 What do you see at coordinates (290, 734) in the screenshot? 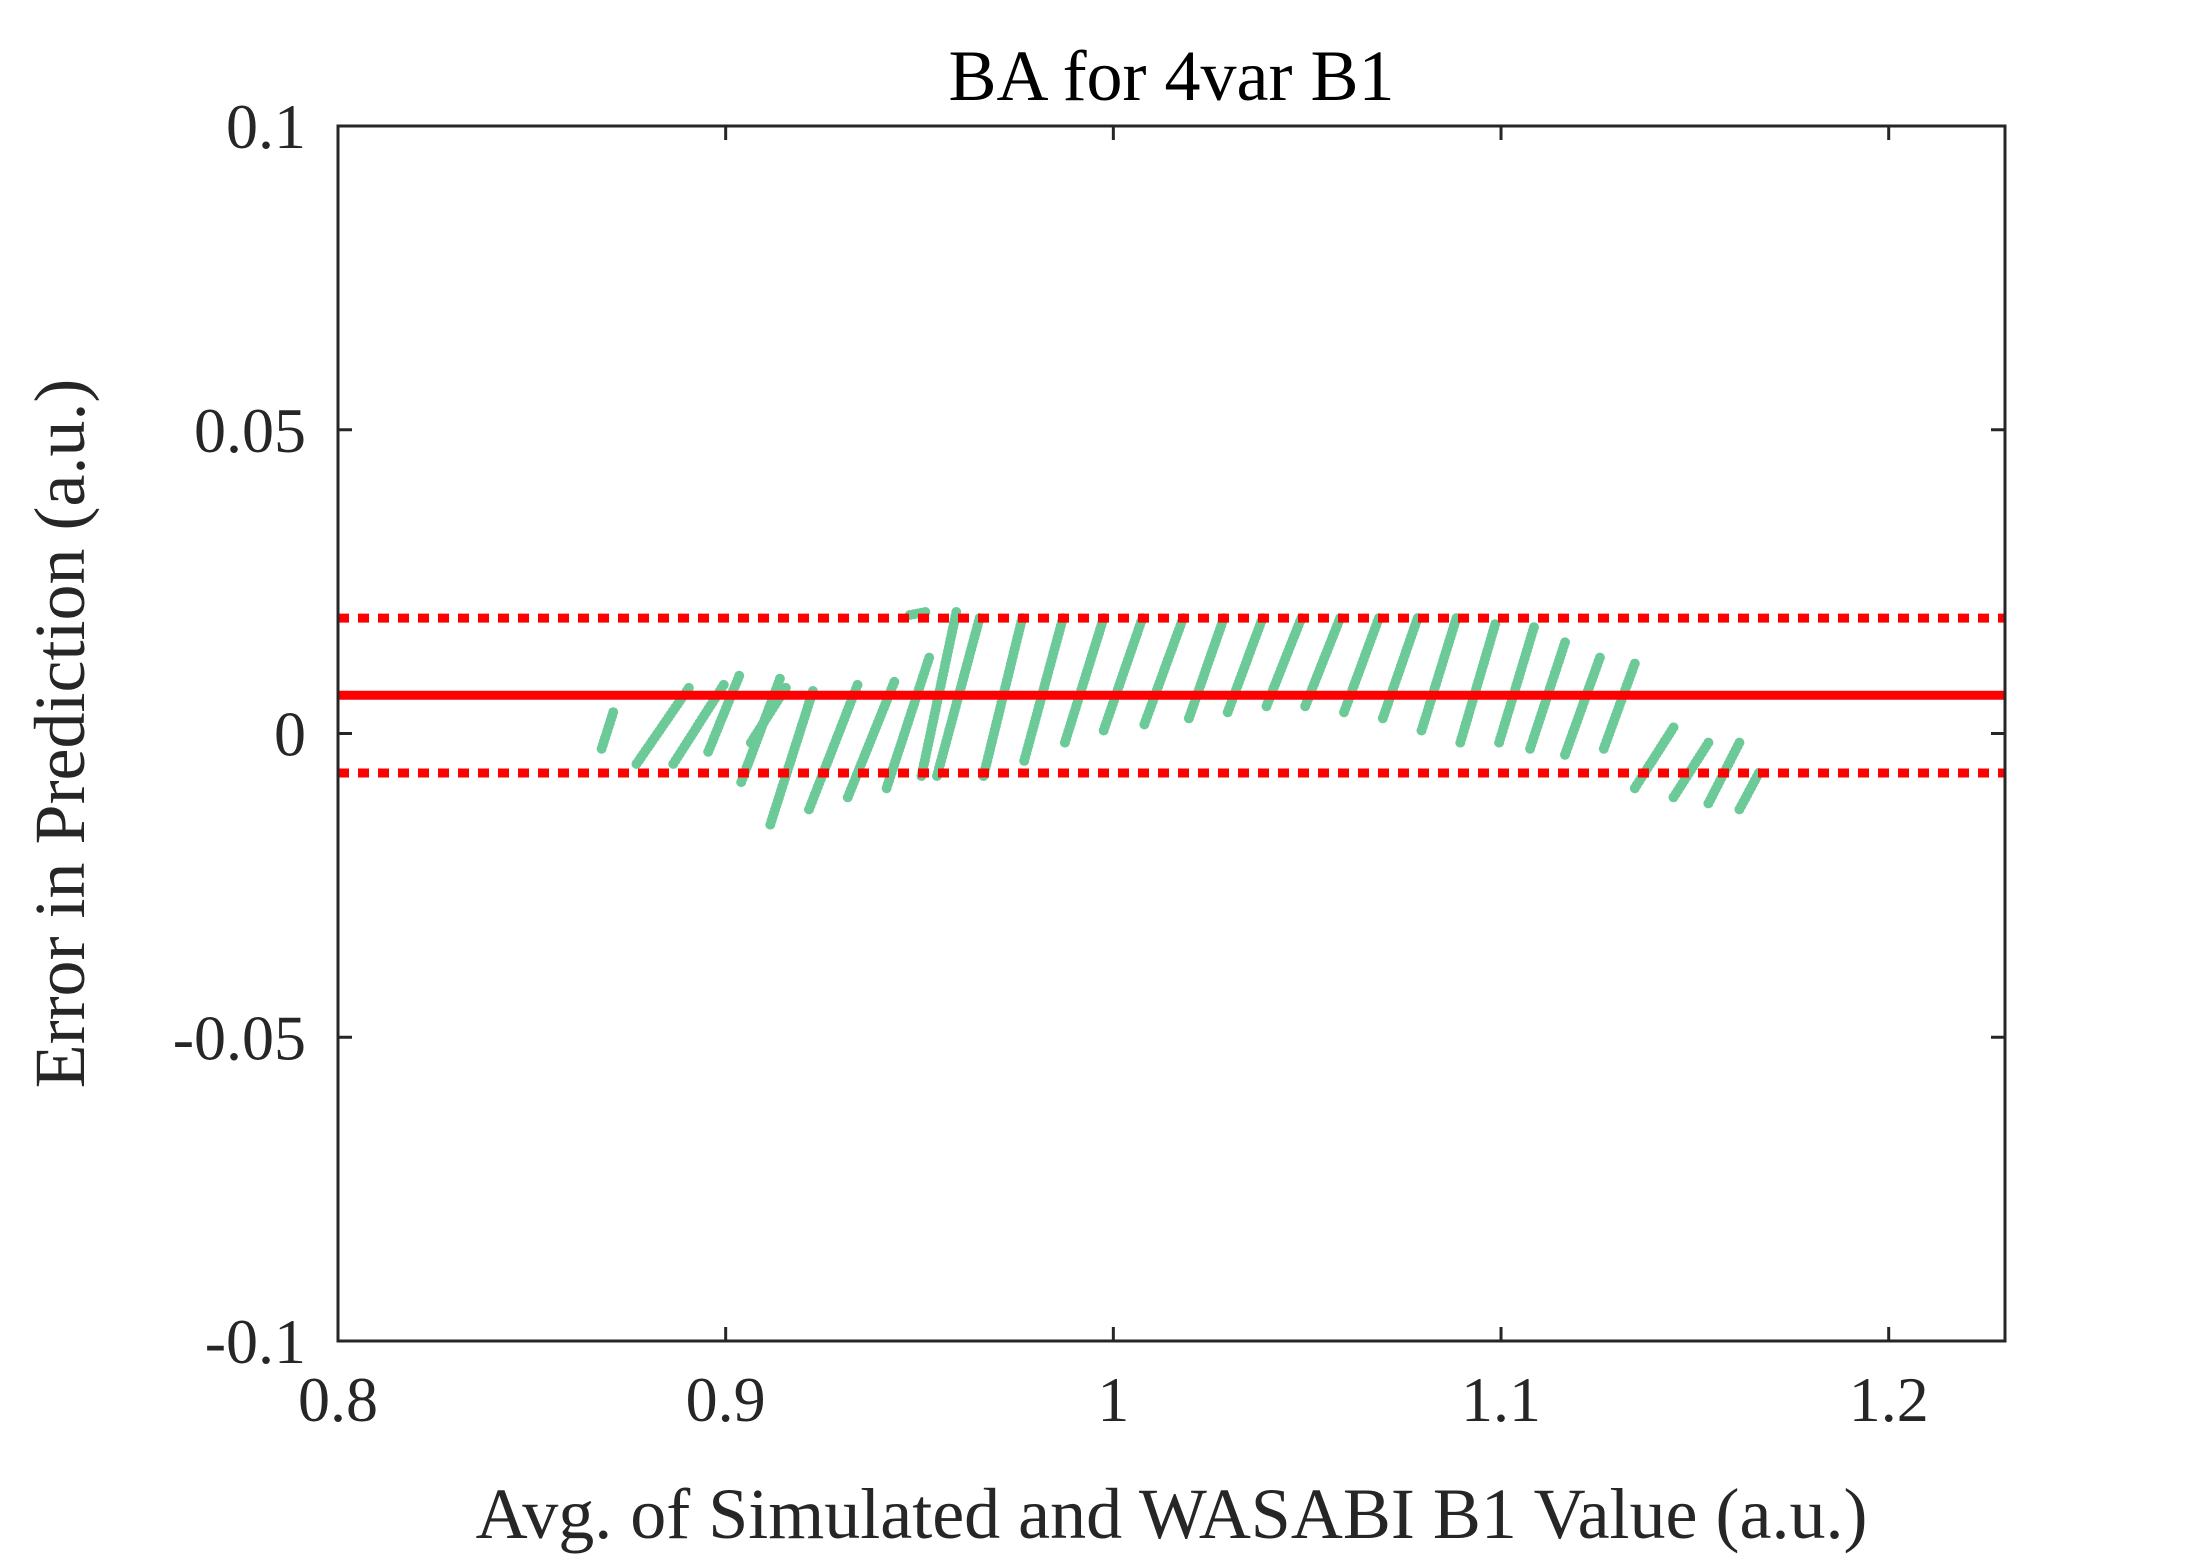
I see `y-tick-label: 0` at bounding box center [290, 734].